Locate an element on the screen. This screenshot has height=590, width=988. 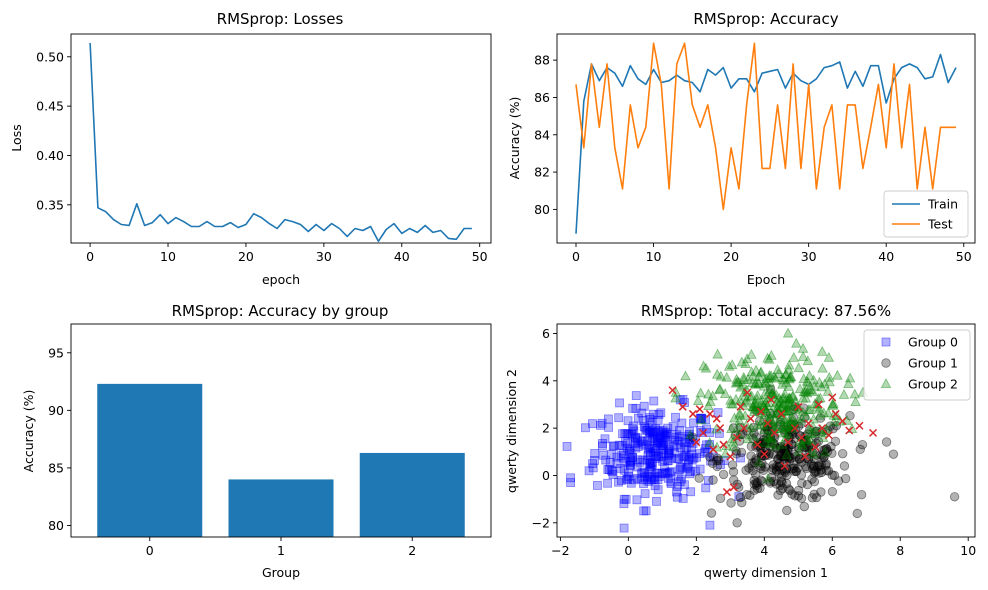
scatter-legend-box is located at coordinates (917, 365).